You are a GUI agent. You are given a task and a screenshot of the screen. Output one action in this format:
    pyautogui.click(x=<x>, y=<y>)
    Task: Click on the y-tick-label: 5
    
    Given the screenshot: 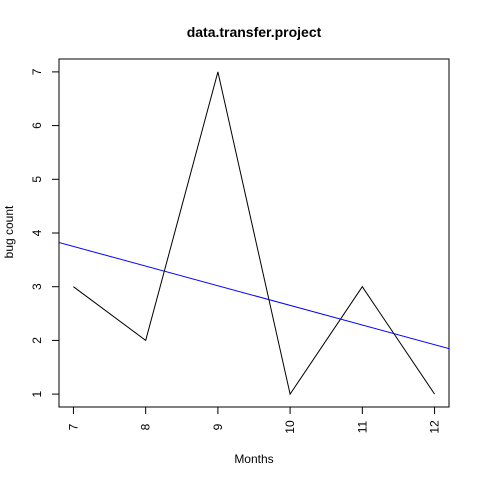 What is the action you would take?
    pyautogui.click(x=37, y=179)
    